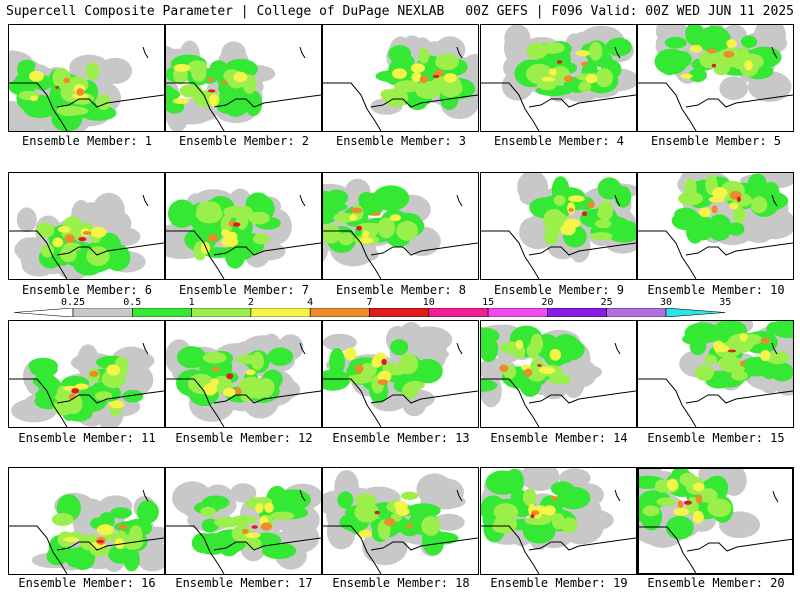 The image size is (800, 600). I want to click on ensemble-member-label: Ensemble Member: 17, so click(244, 583).